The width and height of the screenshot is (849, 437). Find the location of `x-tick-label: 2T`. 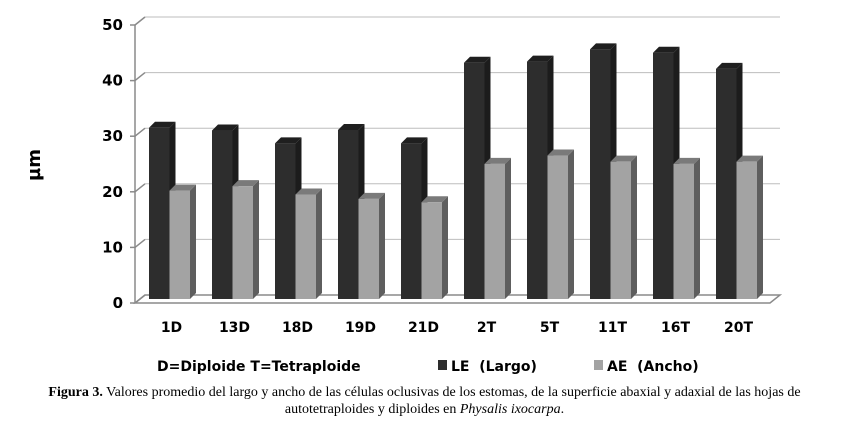

x-tick-label: 2T is located at coordinates (487, 328).